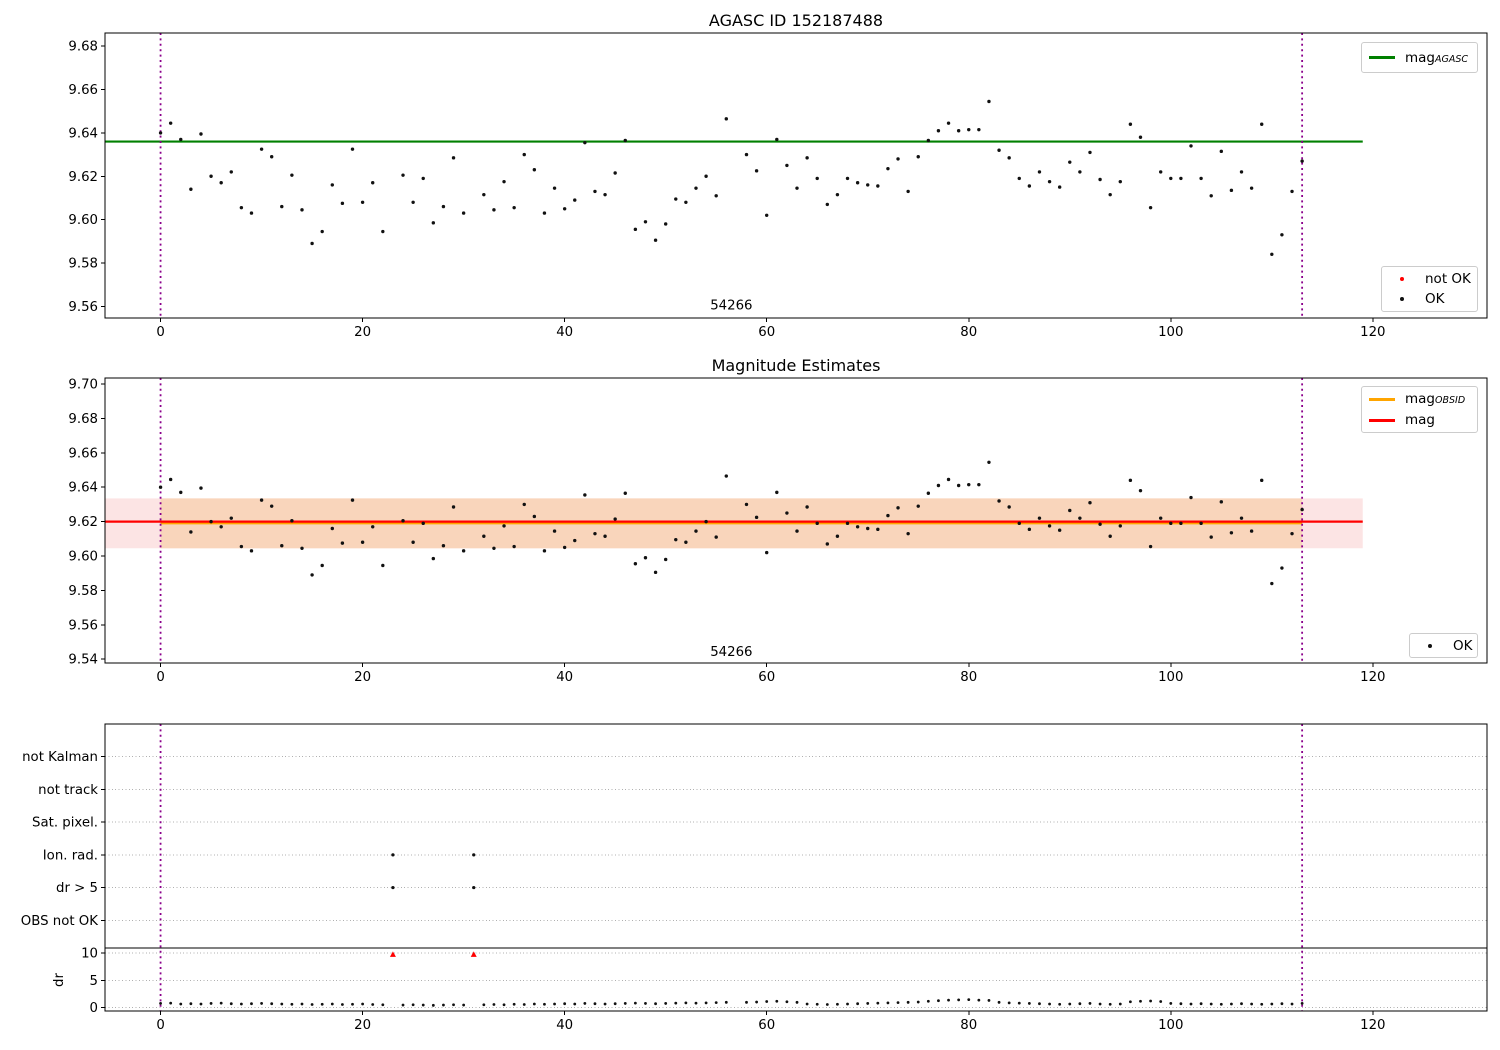 The height and width of the screenshot is (1050, 1500). What do you see at coordinates (766, 332) in the screenshot?
I see `x-tick-label: 60` at bounding box center [766, 332].